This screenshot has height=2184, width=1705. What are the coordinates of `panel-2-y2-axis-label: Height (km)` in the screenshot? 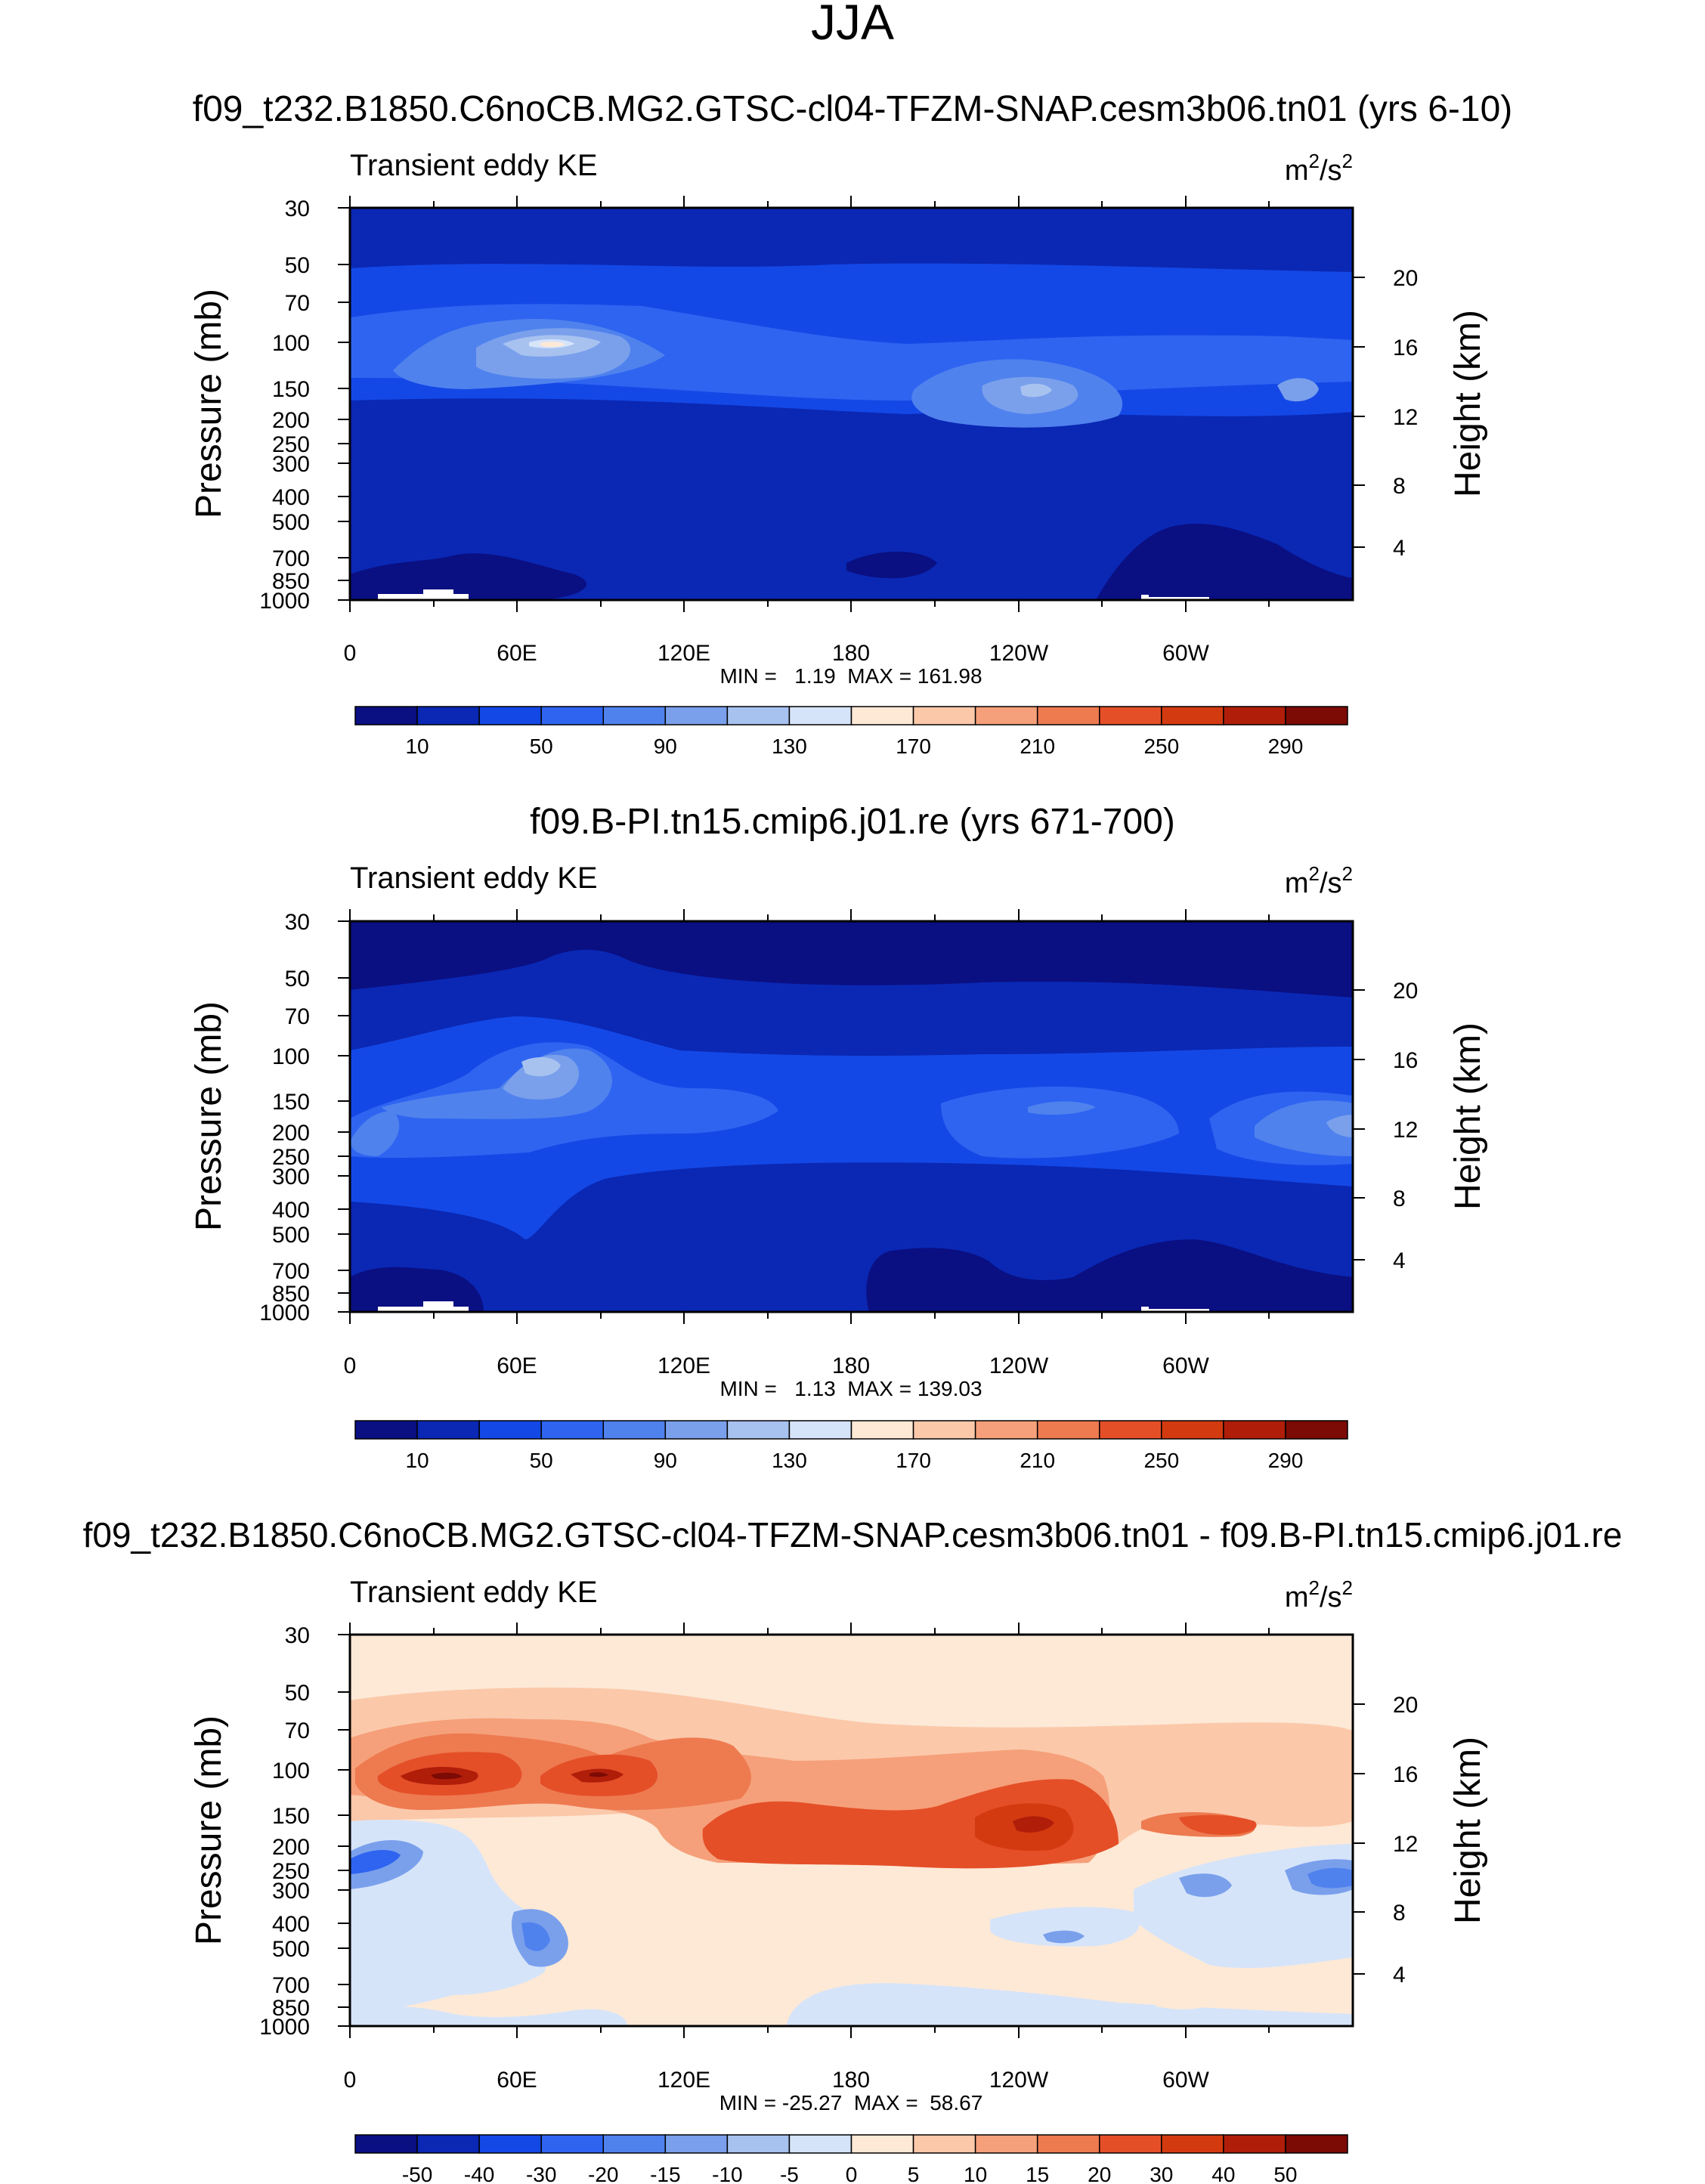 It's located at (1468, 1116).